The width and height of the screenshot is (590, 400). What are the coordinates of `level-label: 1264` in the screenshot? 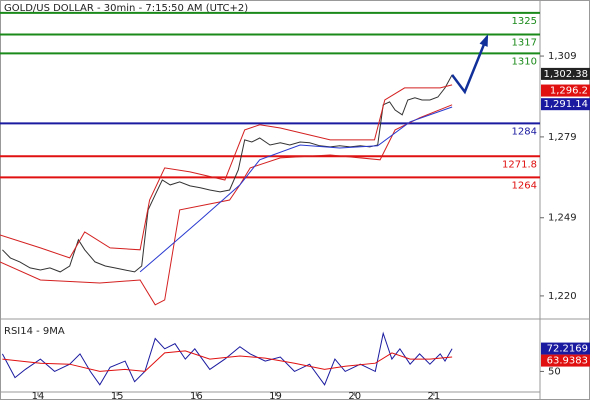 It's located at (524, 185).